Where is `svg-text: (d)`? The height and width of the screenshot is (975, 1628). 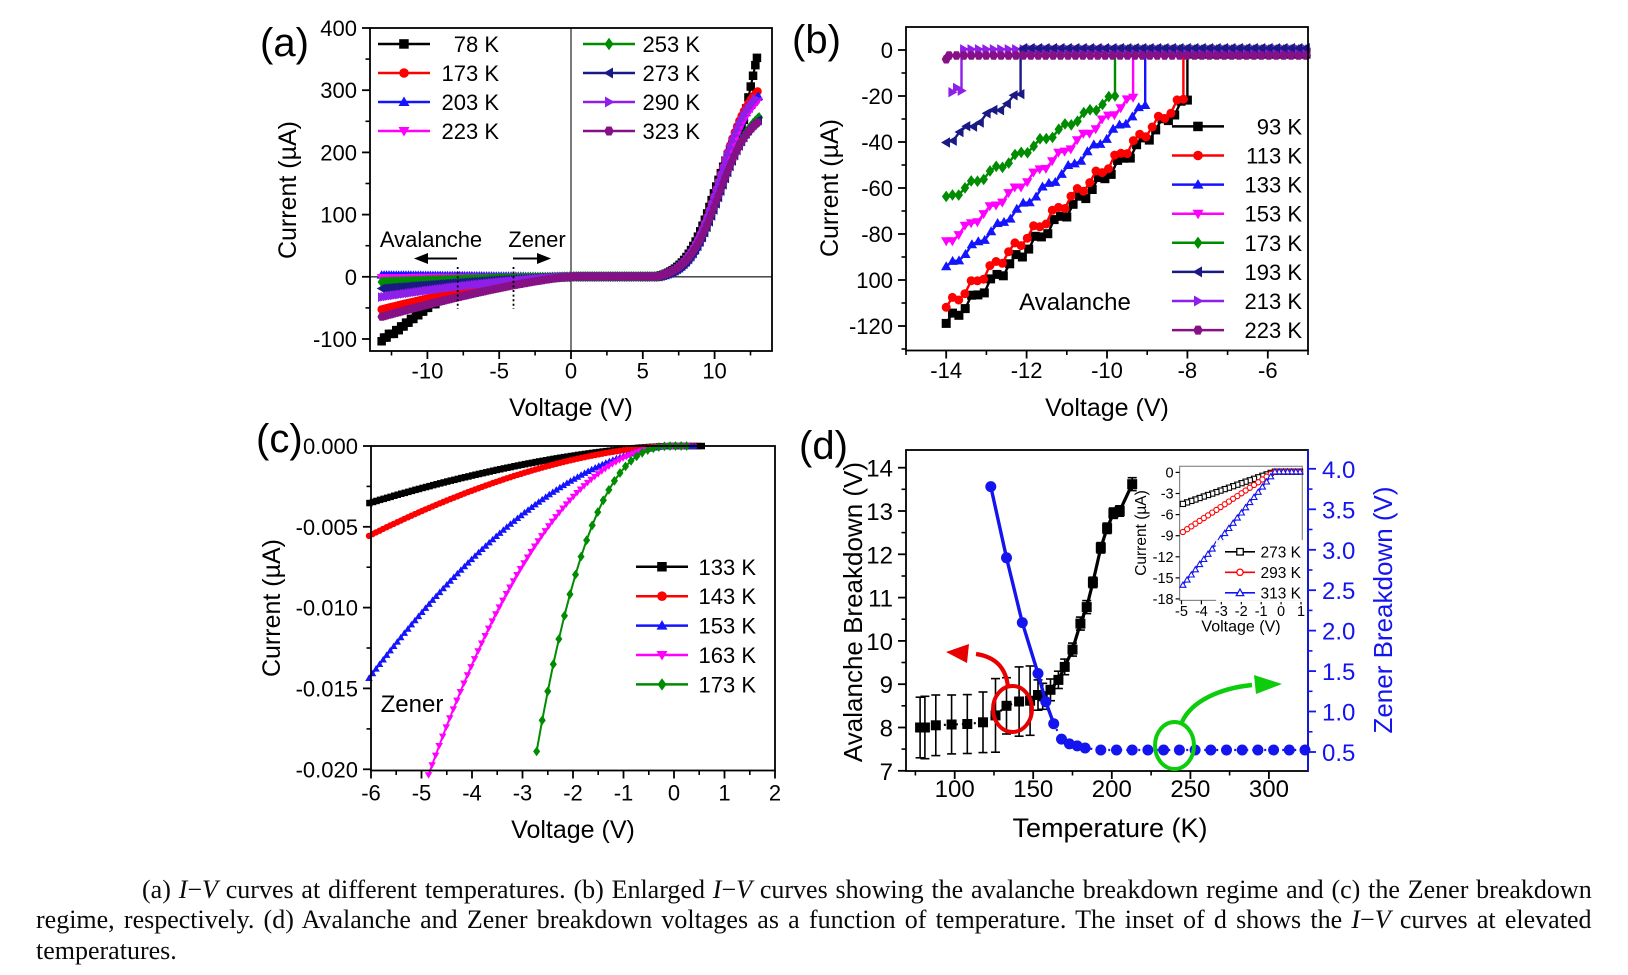
svg-text: (d) is located at coordinates (823, 446).